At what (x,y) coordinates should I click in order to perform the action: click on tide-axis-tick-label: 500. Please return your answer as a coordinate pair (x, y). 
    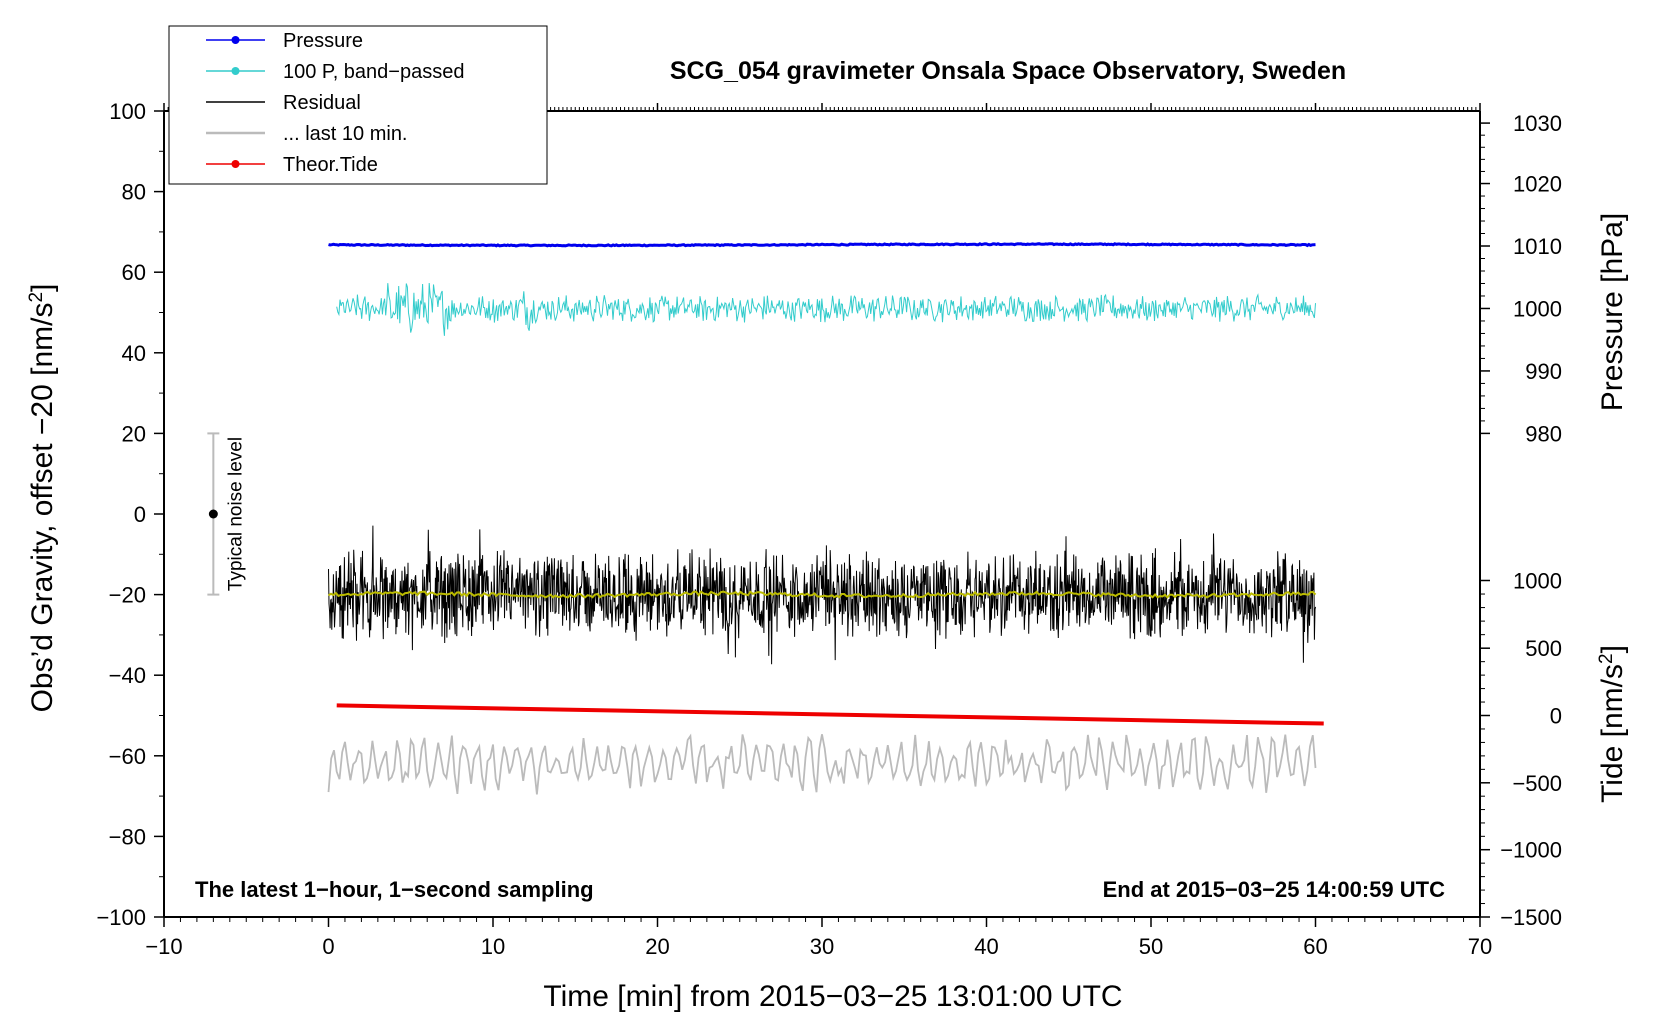
    Looking at the image, I should click on (1543, 648).